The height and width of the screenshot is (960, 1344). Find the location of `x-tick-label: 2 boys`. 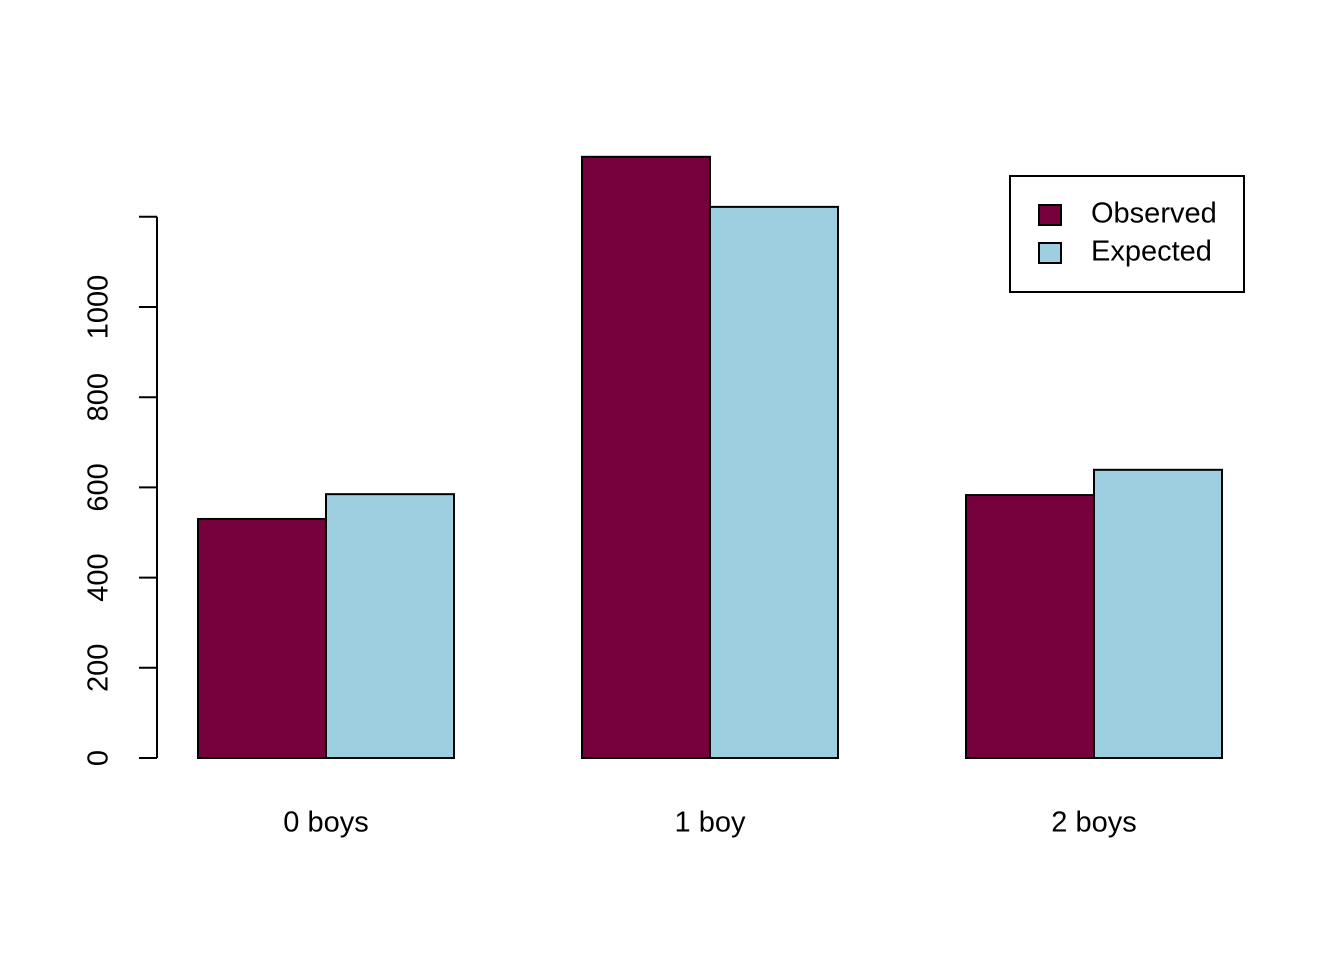

x-tick-label: 2 boys is located at coordinates (1093, 823).